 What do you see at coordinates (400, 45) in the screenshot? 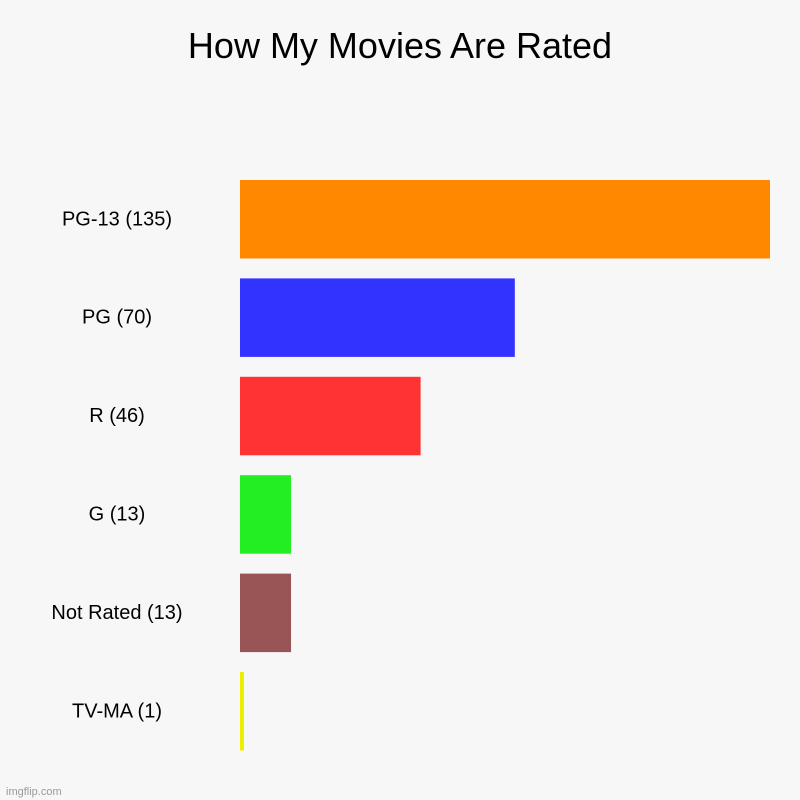
I see `chart-title: How My Movies Are Rated` at bounding box center [400, 45].